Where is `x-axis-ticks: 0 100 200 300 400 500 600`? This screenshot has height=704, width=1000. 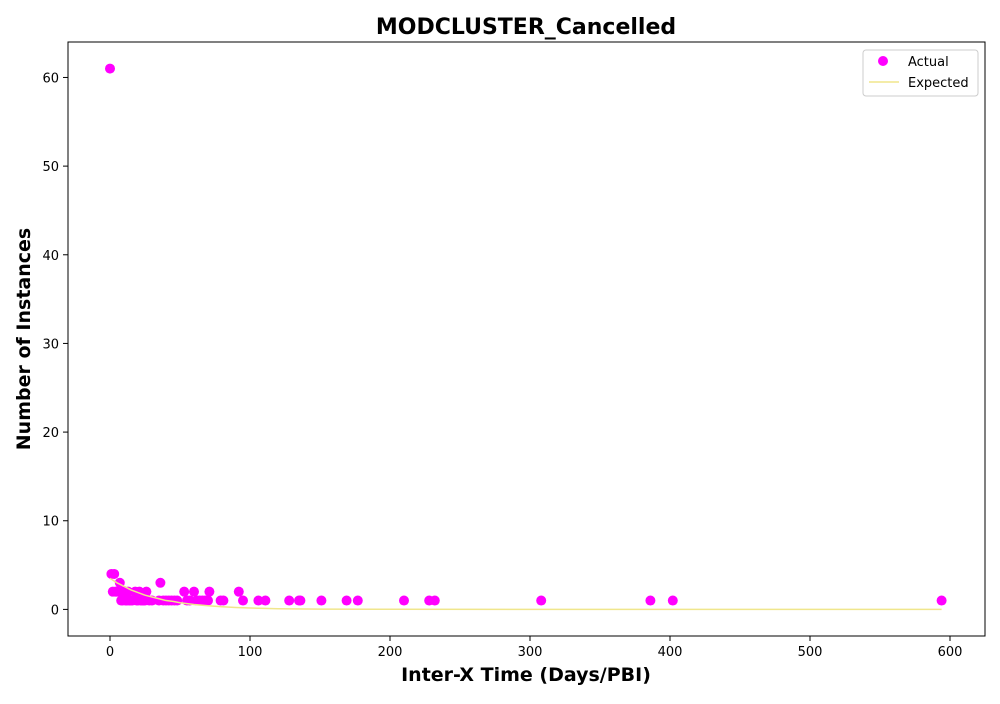 x-axis-ticks: 0 100 200 300 400 500 600 is located at coordinates (534, 648).